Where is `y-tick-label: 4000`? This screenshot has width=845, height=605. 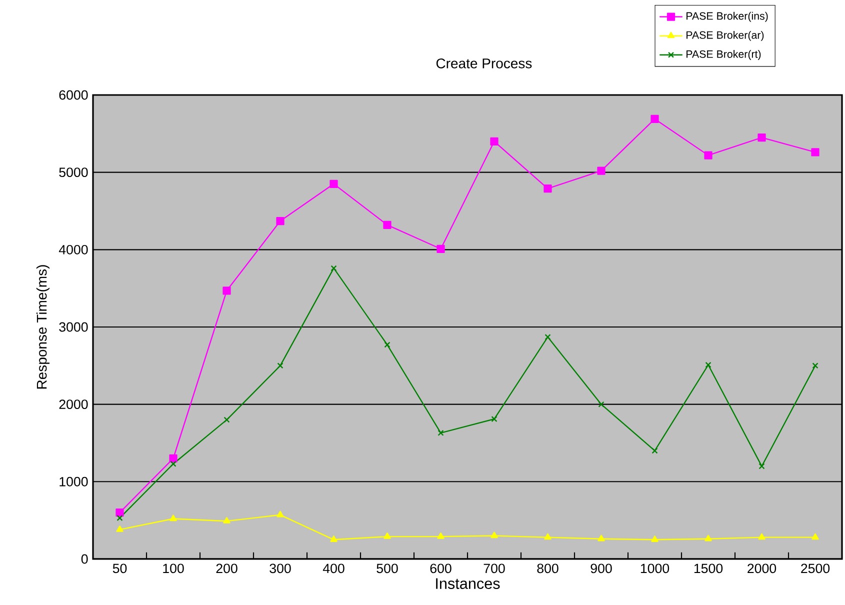 y-tick-label: 4000 is located at coordinates (73, 249).